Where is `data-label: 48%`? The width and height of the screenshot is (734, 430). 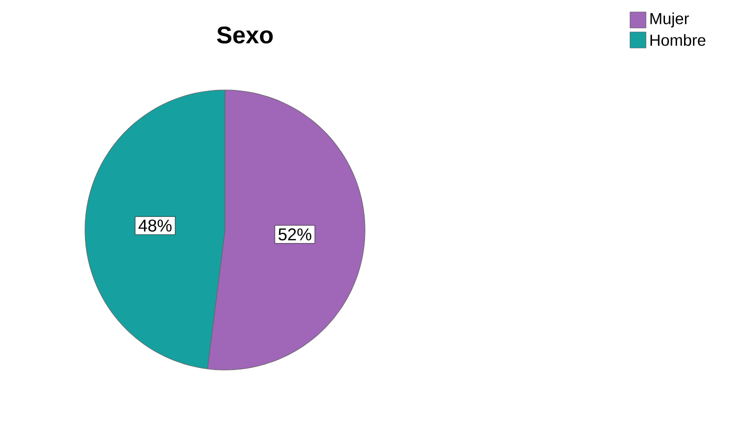
data-label: 48% is located at coordinates (155, 226).